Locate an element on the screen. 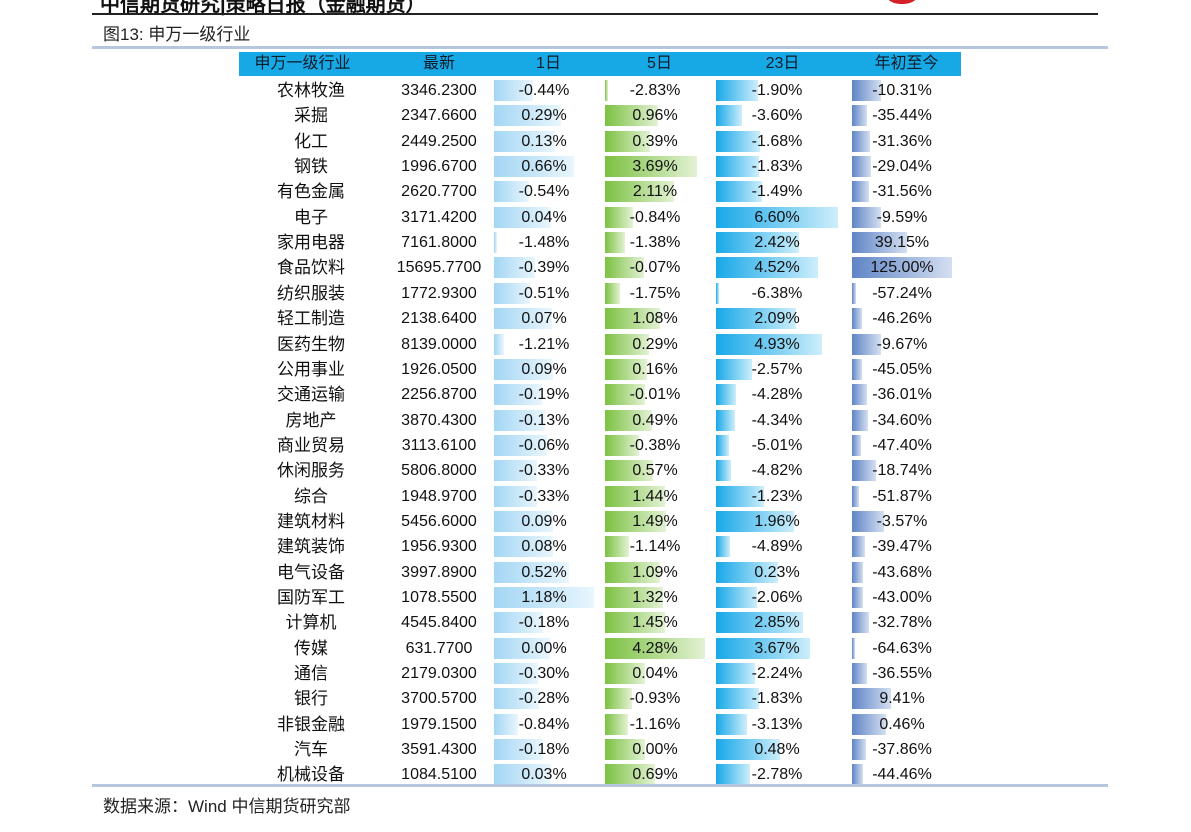 The image size is (1191, 832). cell-ytd: 125.00% is located at coordinates (902, 268).